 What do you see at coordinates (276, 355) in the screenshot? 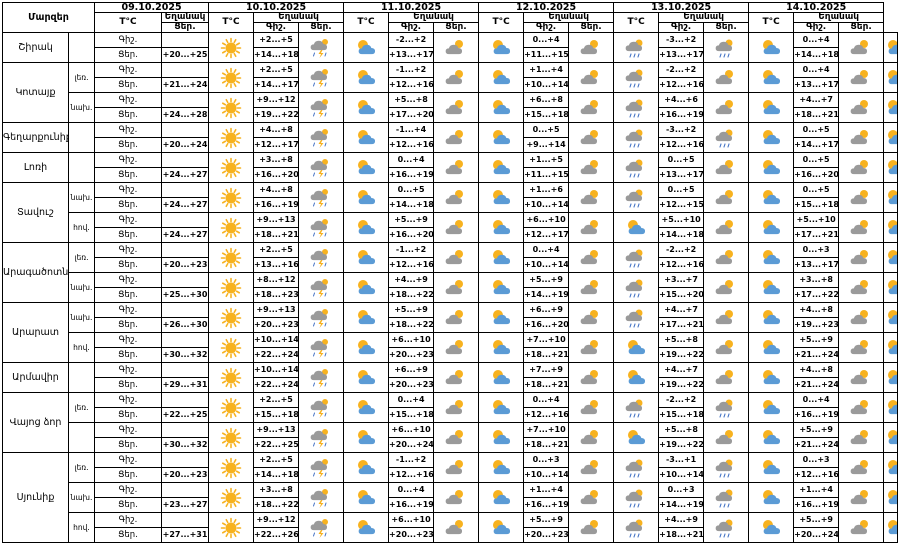
I see `temperature-value: +22...+24` at bounding box center [276, 355].